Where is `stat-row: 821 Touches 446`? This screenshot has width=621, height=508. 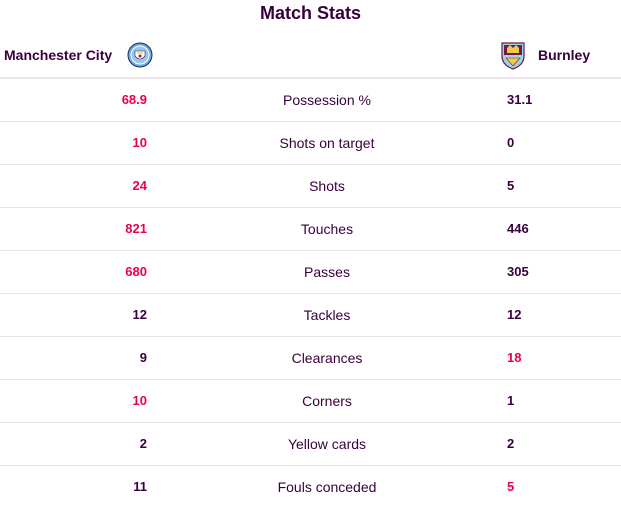 stat-row: 821 Touches 446 is located at coordinates (310, 229).